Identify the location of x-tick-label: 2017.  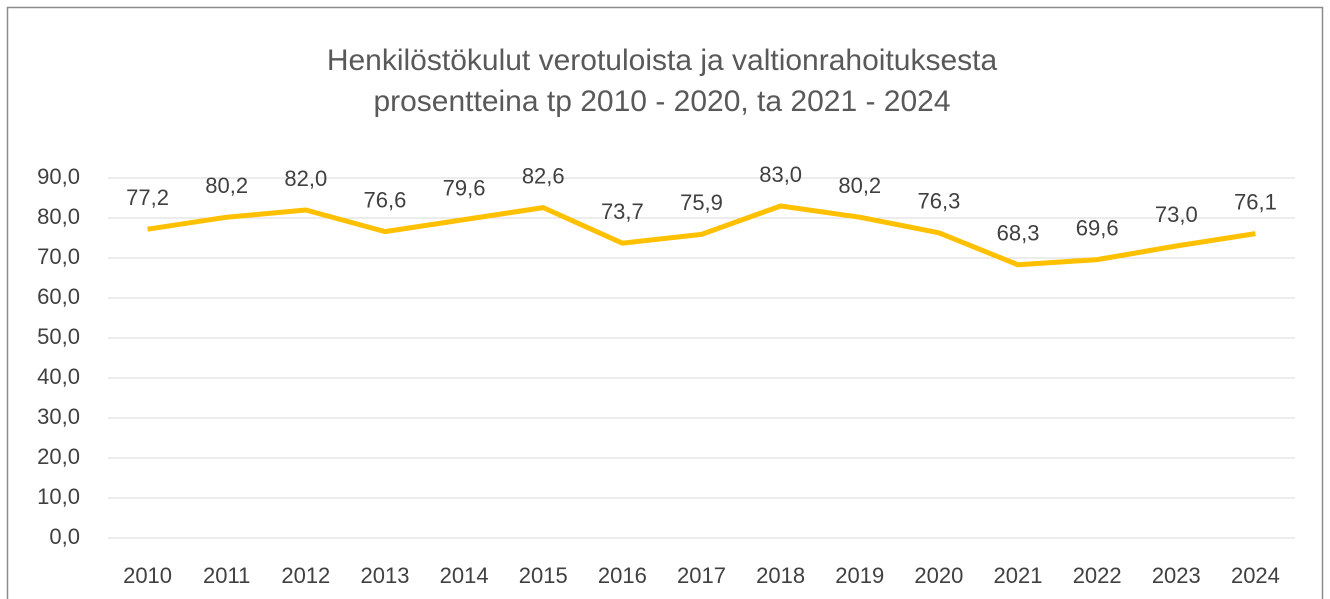
(701, 575).